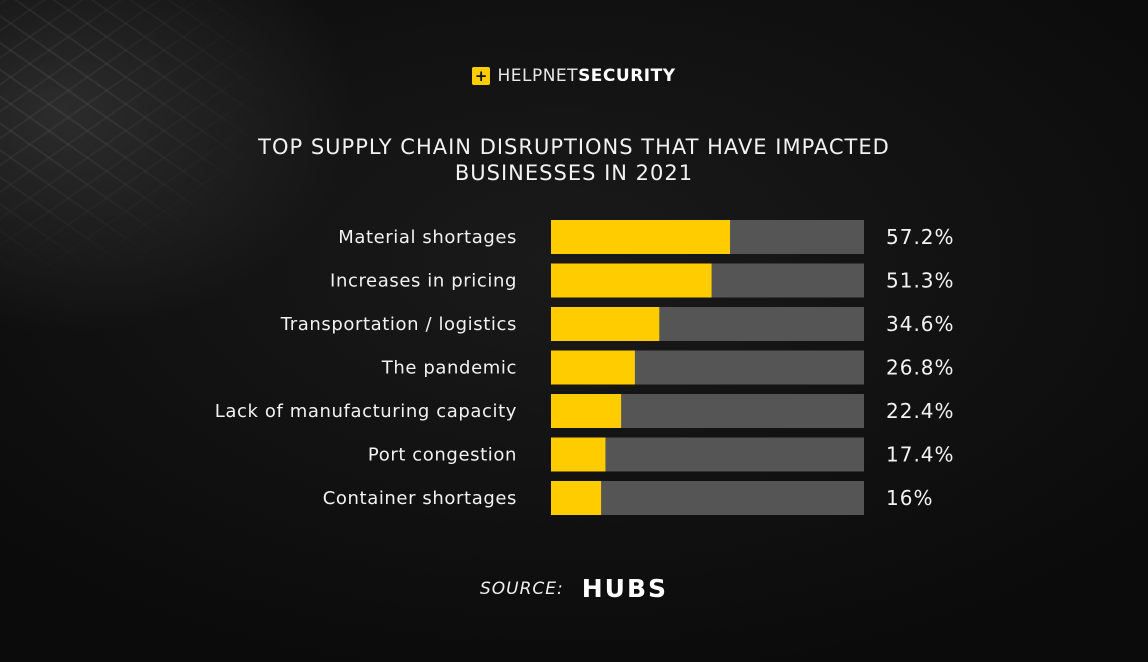 This screenshot has height=662, width=1148. What do you see at coordinates (427, 237) in the screenshot?
I see `category-label: Material shortages` at bounding box center [427, 237].